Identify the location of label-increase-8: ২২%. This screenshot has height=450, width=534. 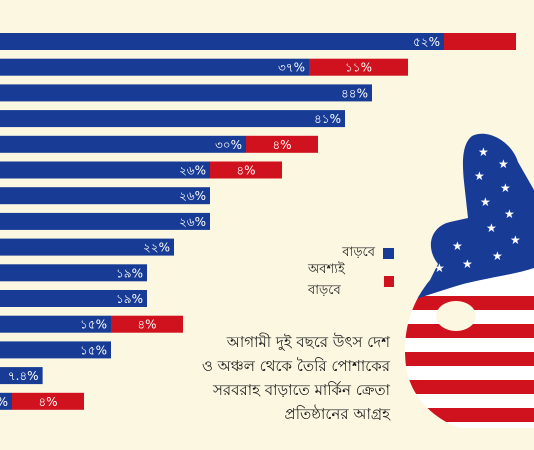
(156, 248).